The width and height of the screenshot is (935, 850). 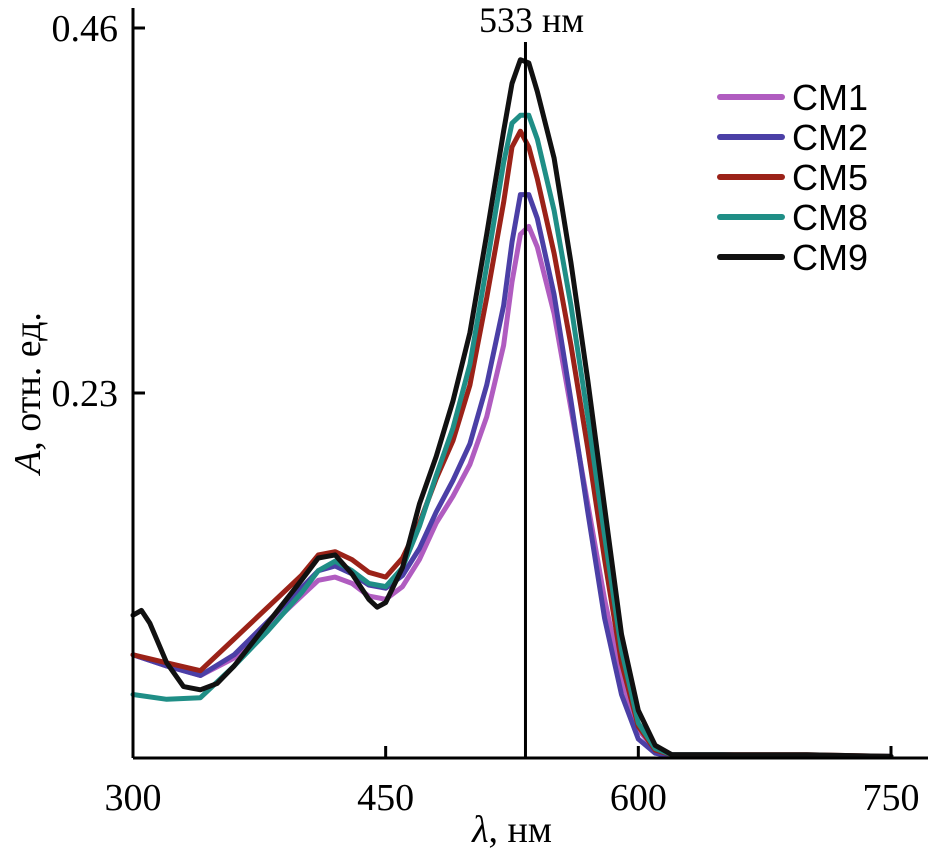 What do you see at coordinates (891, 798) in the screenshot?
I see `x-tick-label: 750` at bounding box center [891, 798].